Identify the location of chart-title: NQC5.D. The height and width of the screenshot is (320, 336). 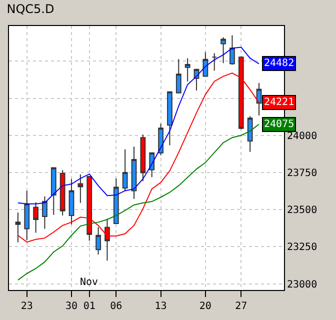
(30, 9).